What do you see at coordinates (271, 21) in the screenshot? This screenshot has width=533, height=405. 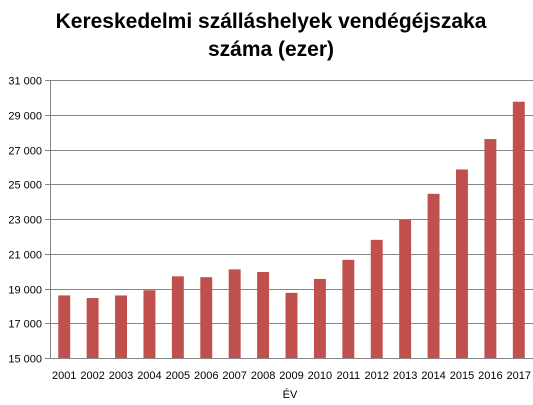 I see `chart-title-line-1: Kereskedelmi szálláshelyek vendégéjszaka` at bounding box center [271, 21].